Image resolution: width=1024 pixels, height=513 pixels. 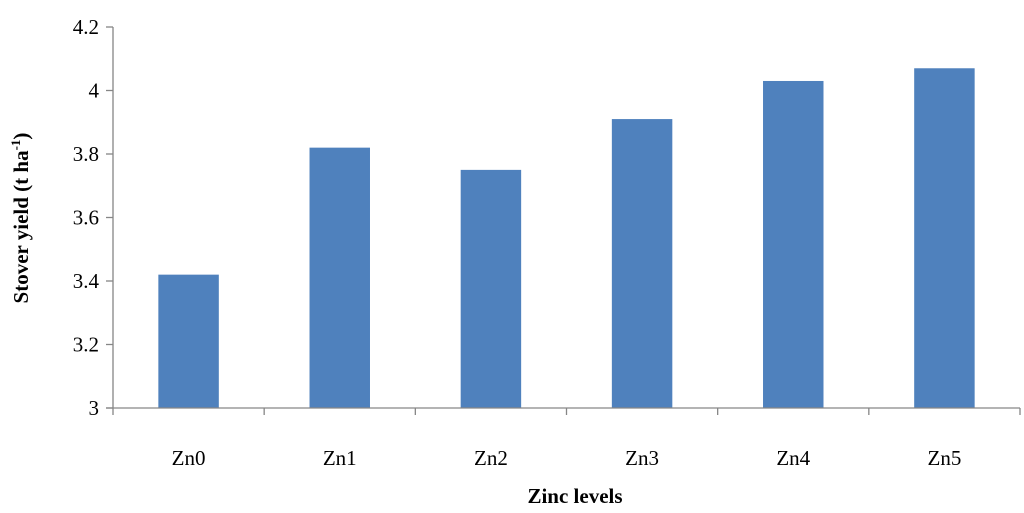 What do you see at coordinates (491, 288) in the screenshot?
I see `bar-zn2` at bounding box center [491, 288].